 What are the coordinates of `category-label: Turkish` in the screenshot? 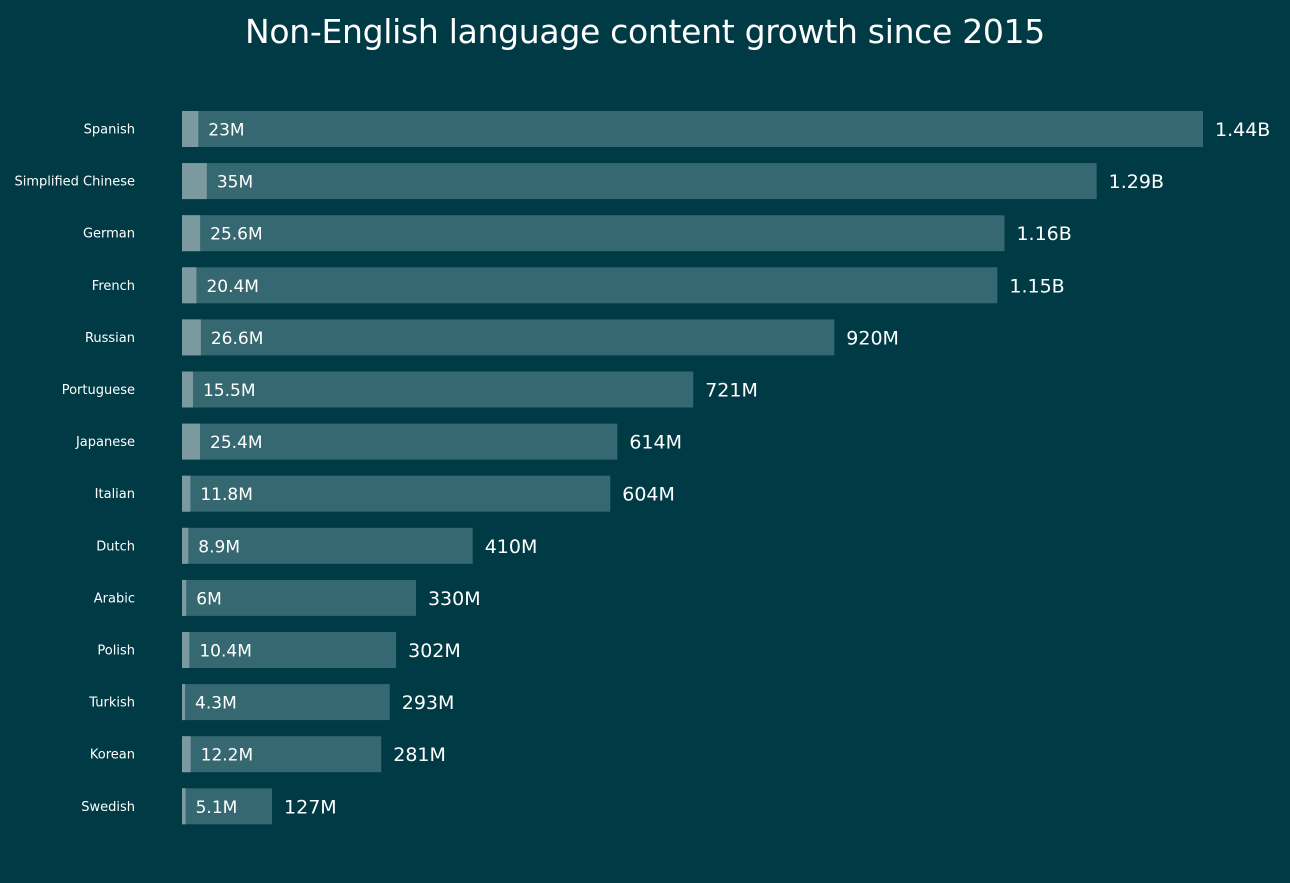 It's located at (111, 703).